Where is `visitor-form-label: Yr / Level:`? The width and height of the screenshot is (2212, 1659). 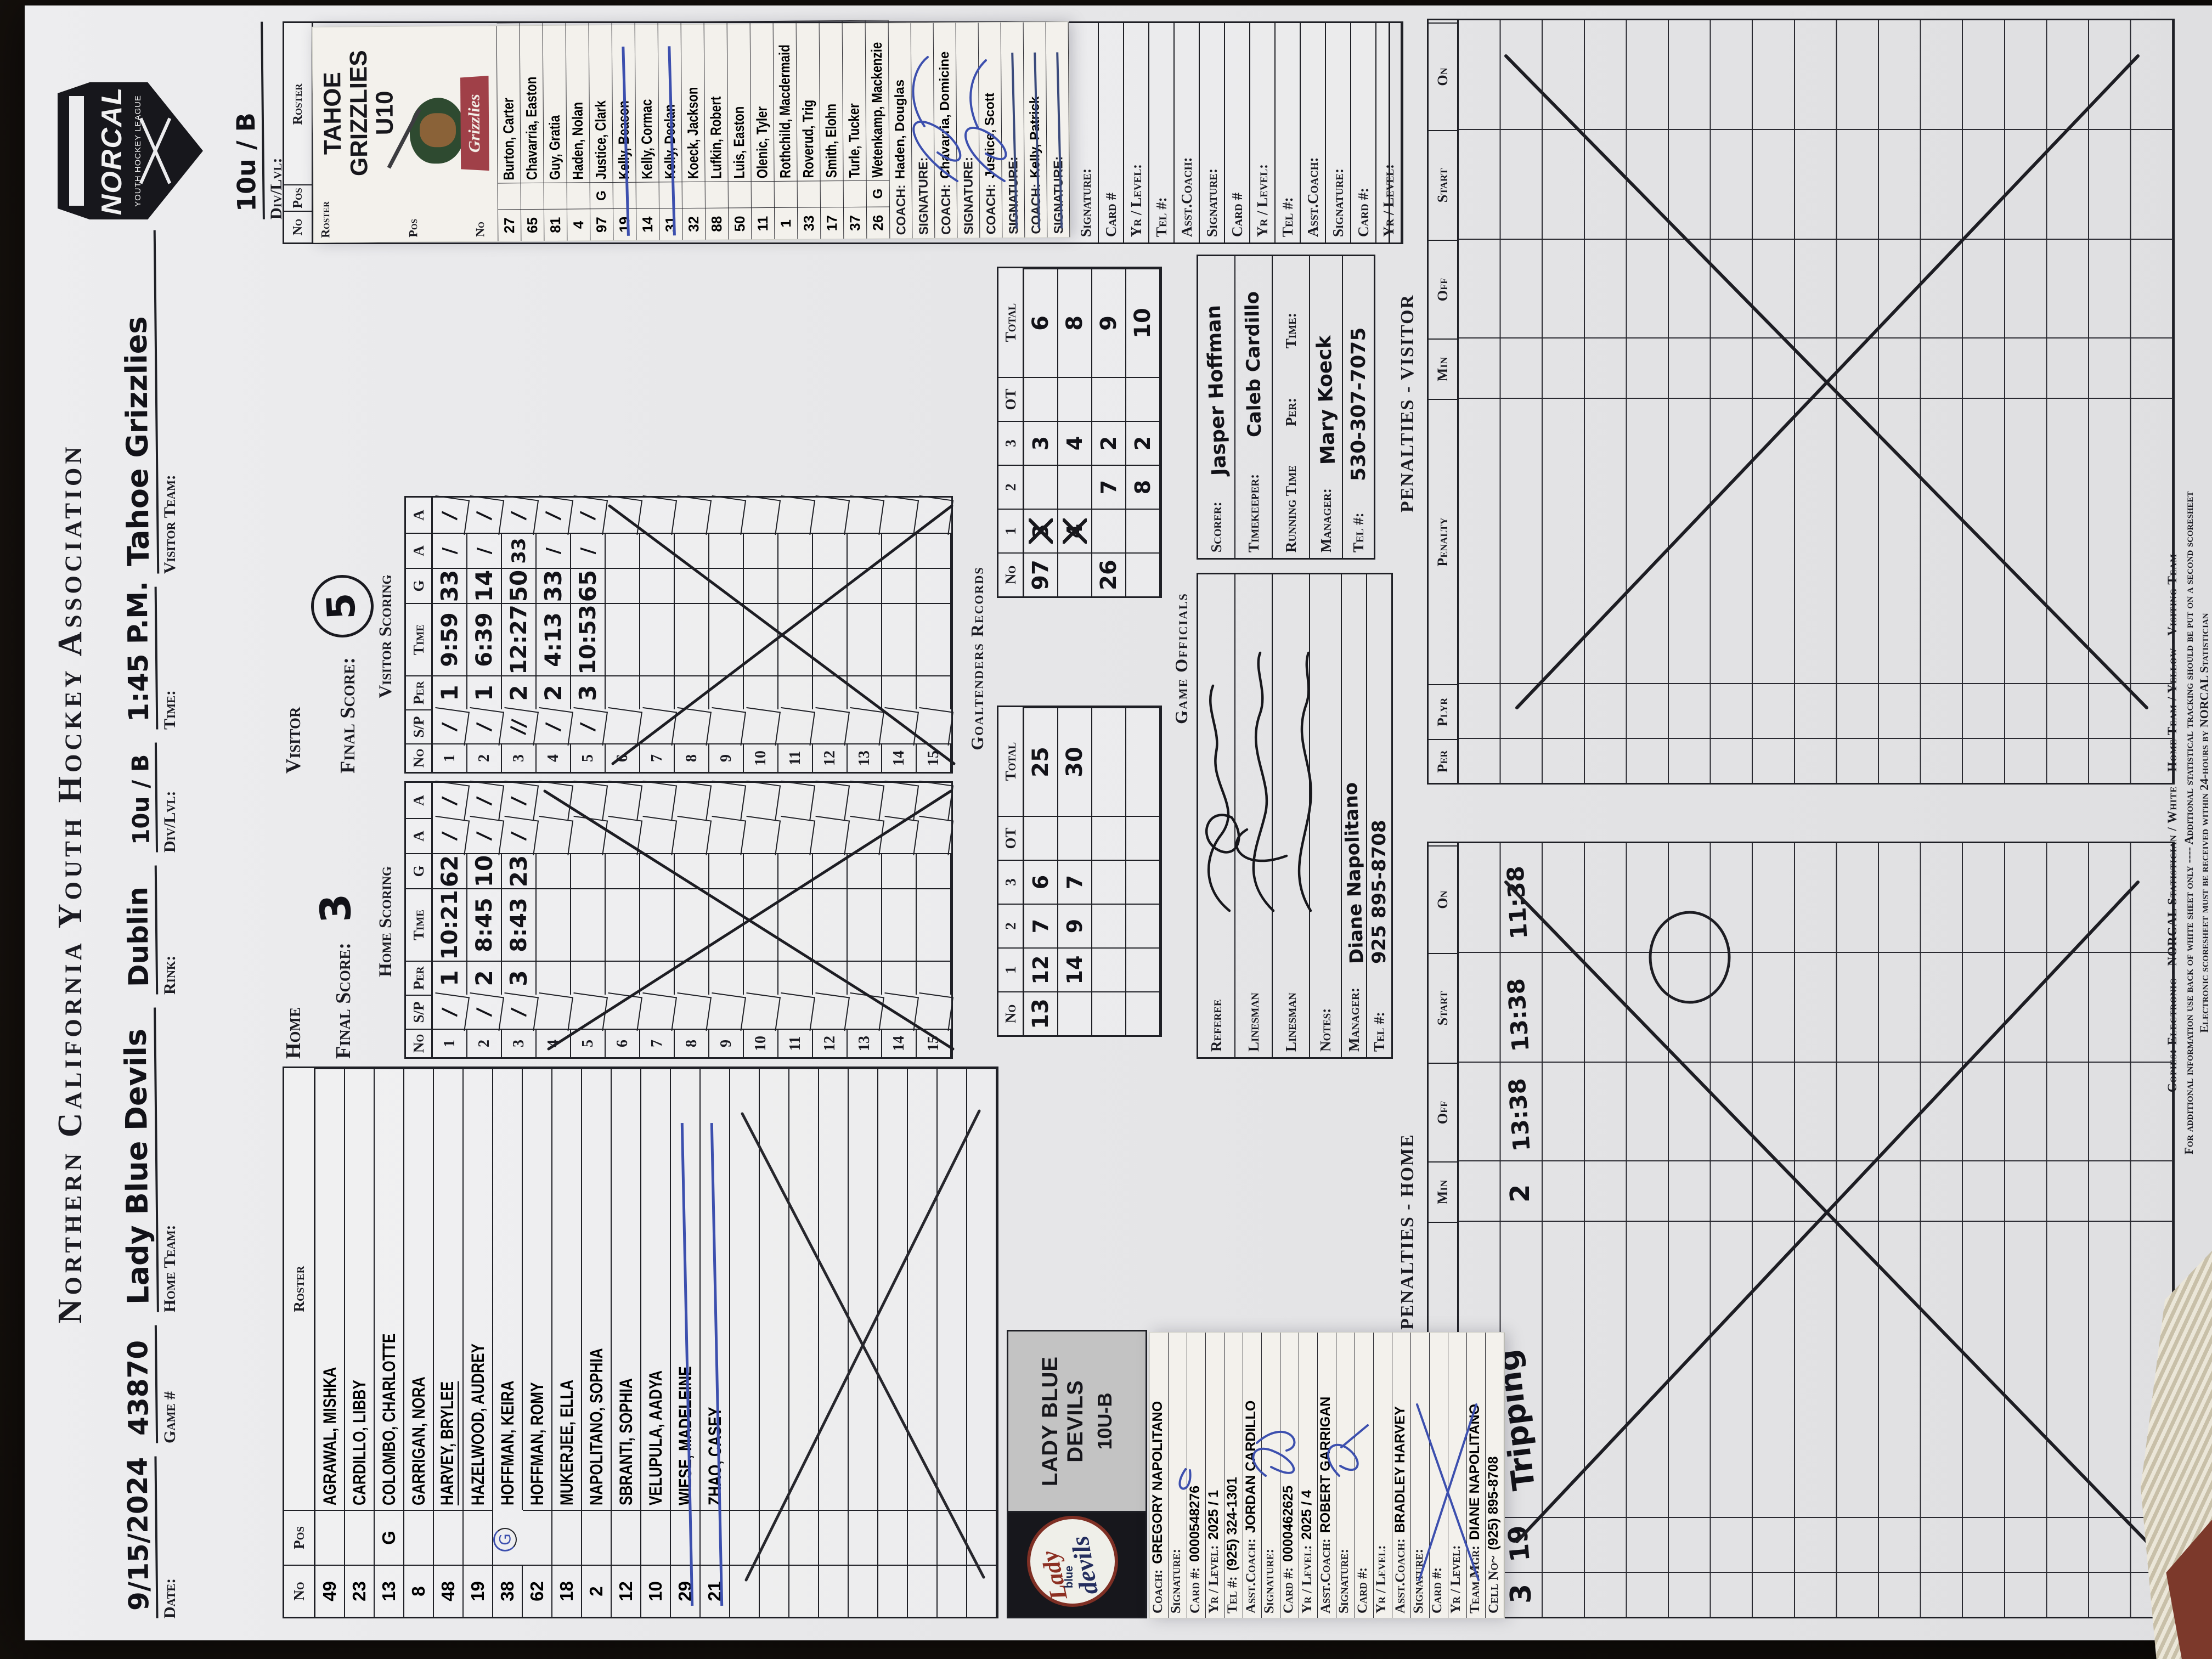 visitor-form-label: Yr / Level: is located at coordinates (1135, 201).